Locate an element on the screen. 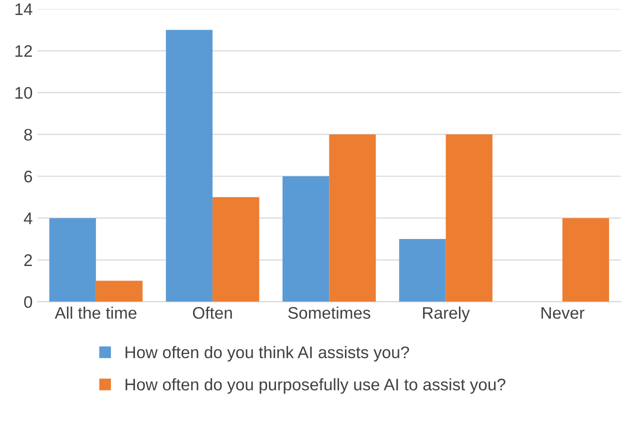 This screenshot has height=447, width=627. y-tick-label: 8 is located at coordinates (28, 134).